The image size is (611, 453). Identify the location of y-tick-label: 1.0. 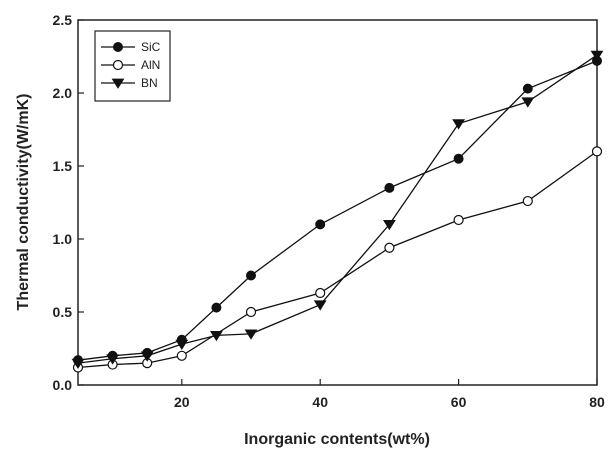
(63, 239).